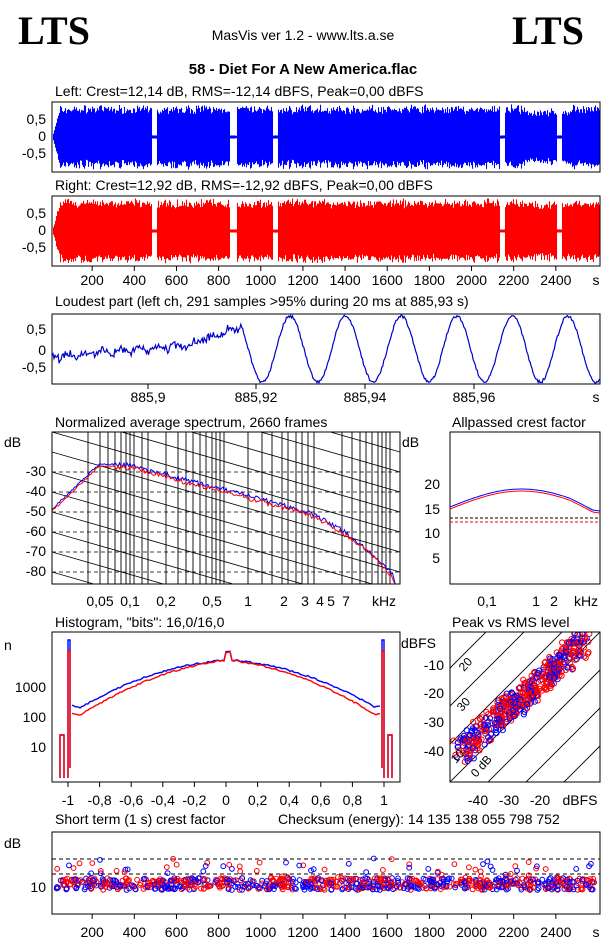 The width and height of the screenshot is (606, 946). Describe the element at coordinates (434, 722) in the screenshot. I see `peakrms-ytick-3: -30` at that location.